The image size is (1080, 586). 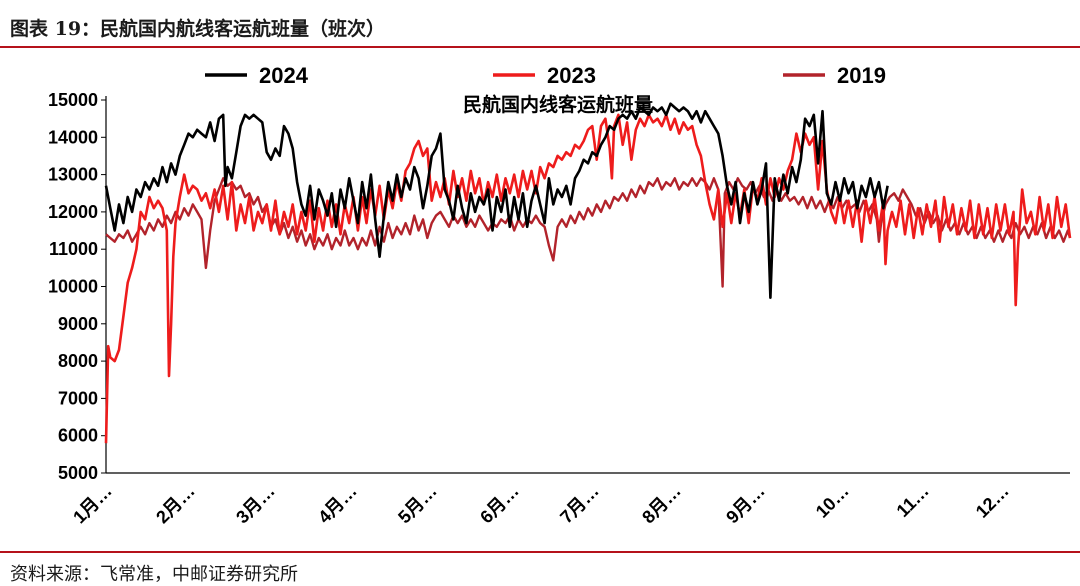 I want to click on legend: 2024 2023 2019, so click(x=545, y=75).